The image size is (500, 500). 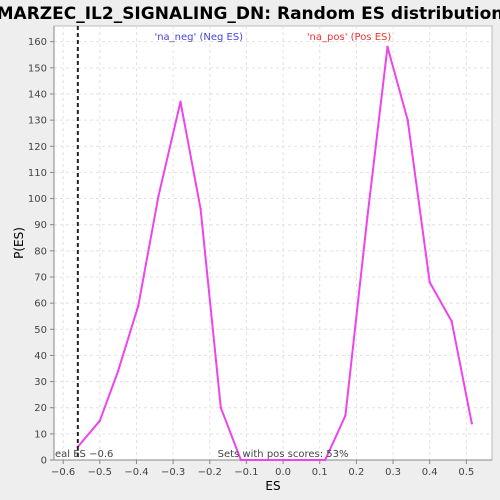 What do you see at coordinates (40, 408) in the screenshot?
I see `y-tick-label: 20` at bounding box center [40, 408].